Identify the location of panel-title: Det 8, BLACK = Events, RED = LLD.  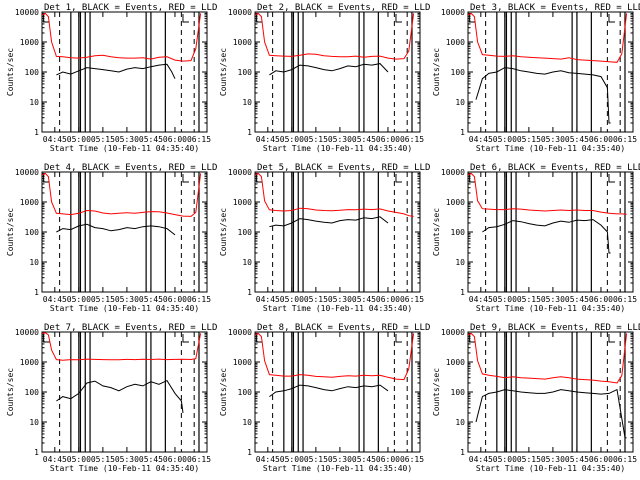
(343, 328).